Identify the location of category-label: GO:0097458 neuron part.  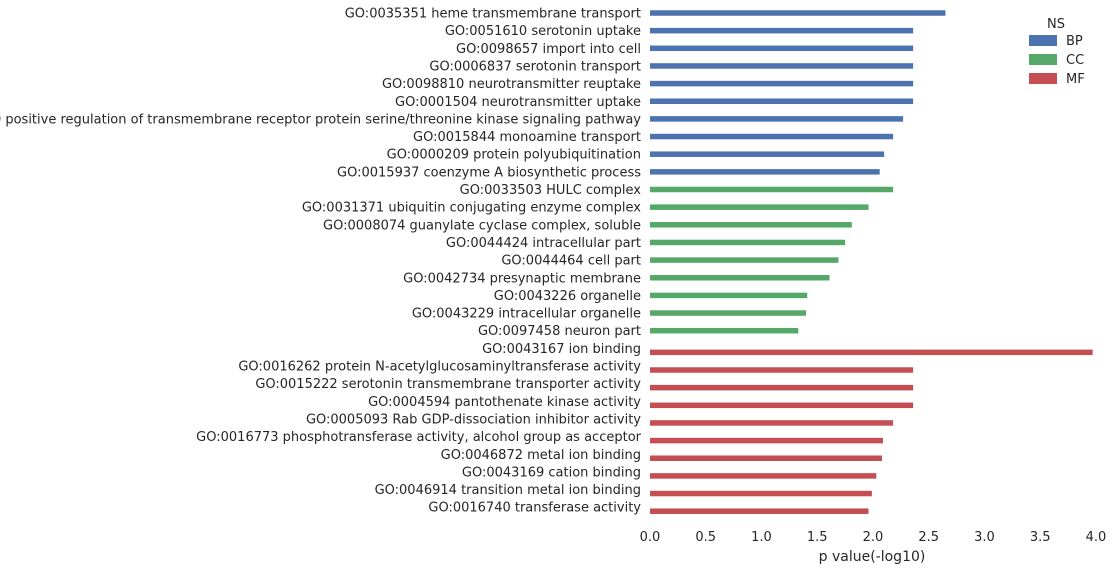
(559, 331).